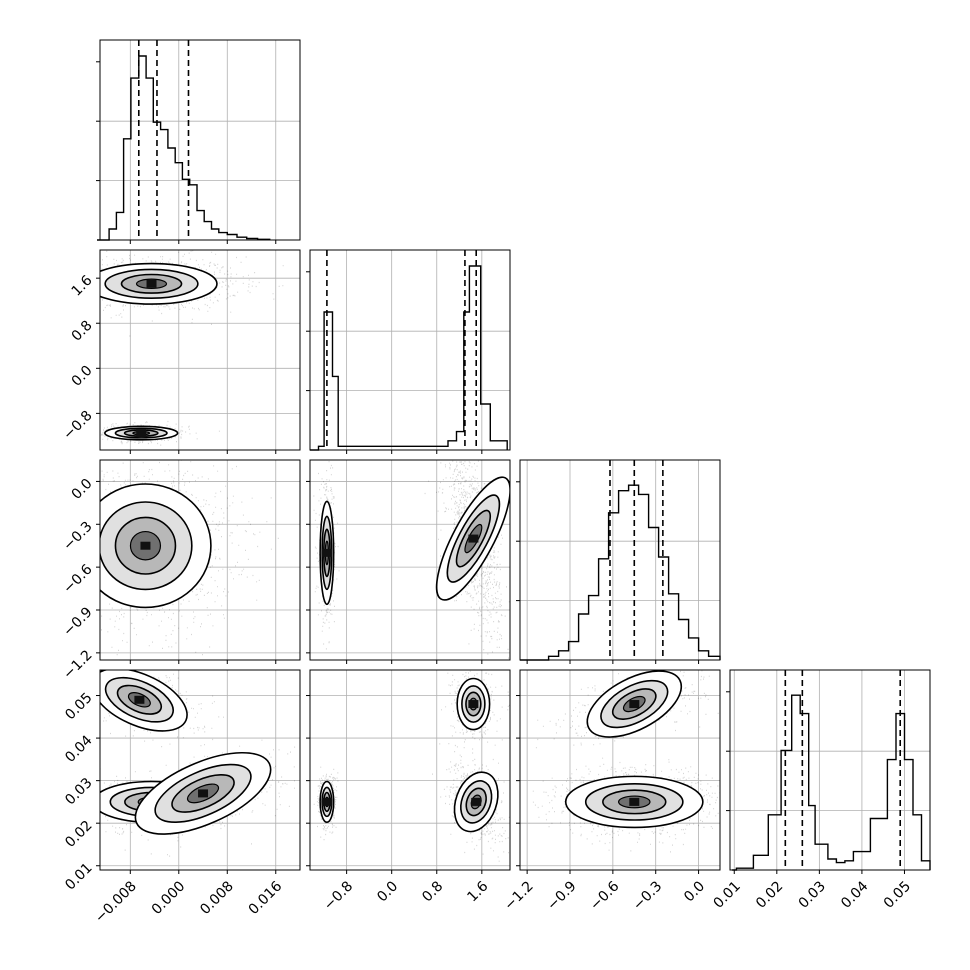 The image size is (970, 970). I want to click on x-tick-label: 0.01, so click(727, 894).